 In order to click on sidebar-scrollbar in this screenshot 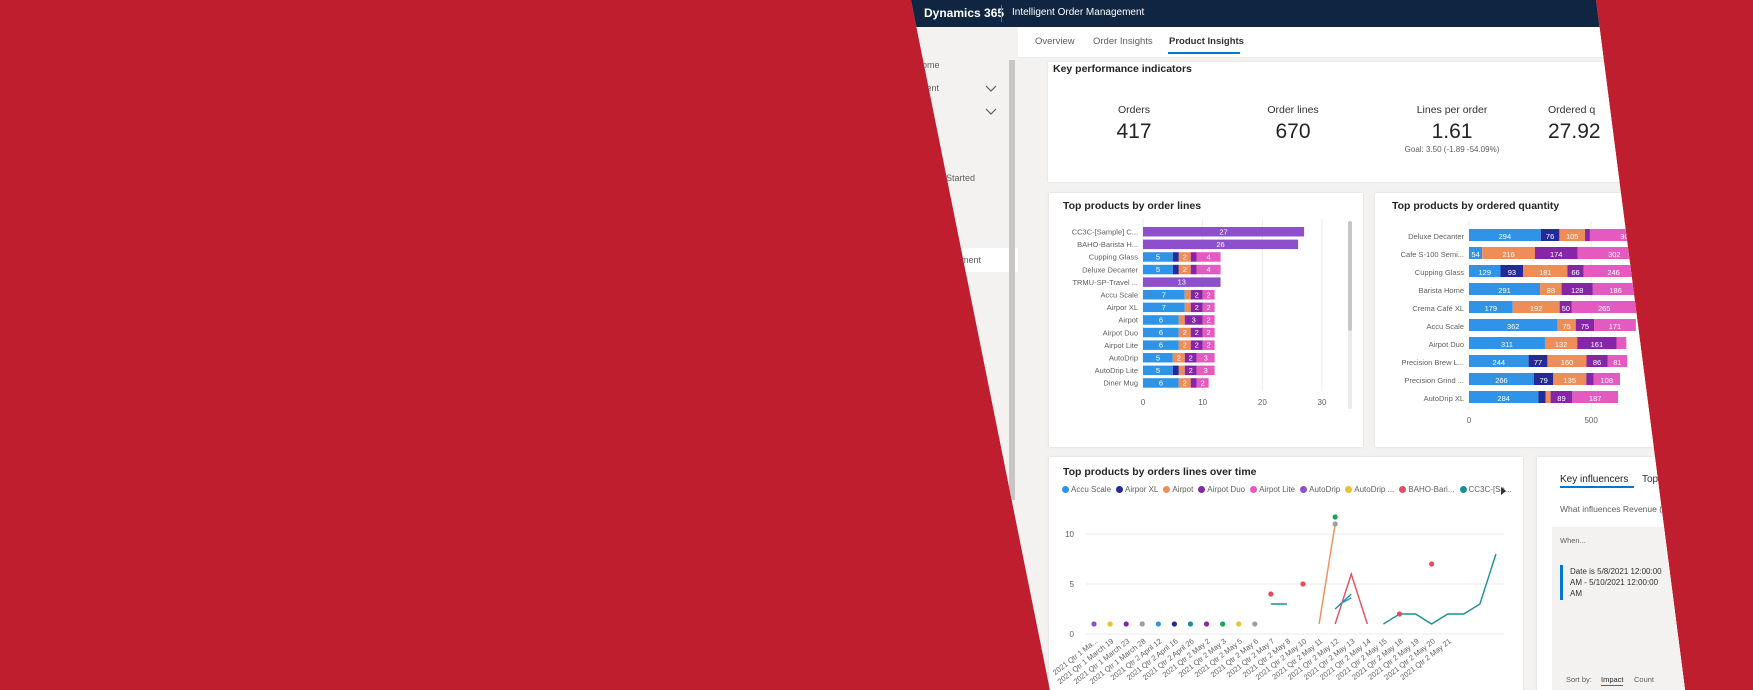, I will do `click(1012, 280)`.